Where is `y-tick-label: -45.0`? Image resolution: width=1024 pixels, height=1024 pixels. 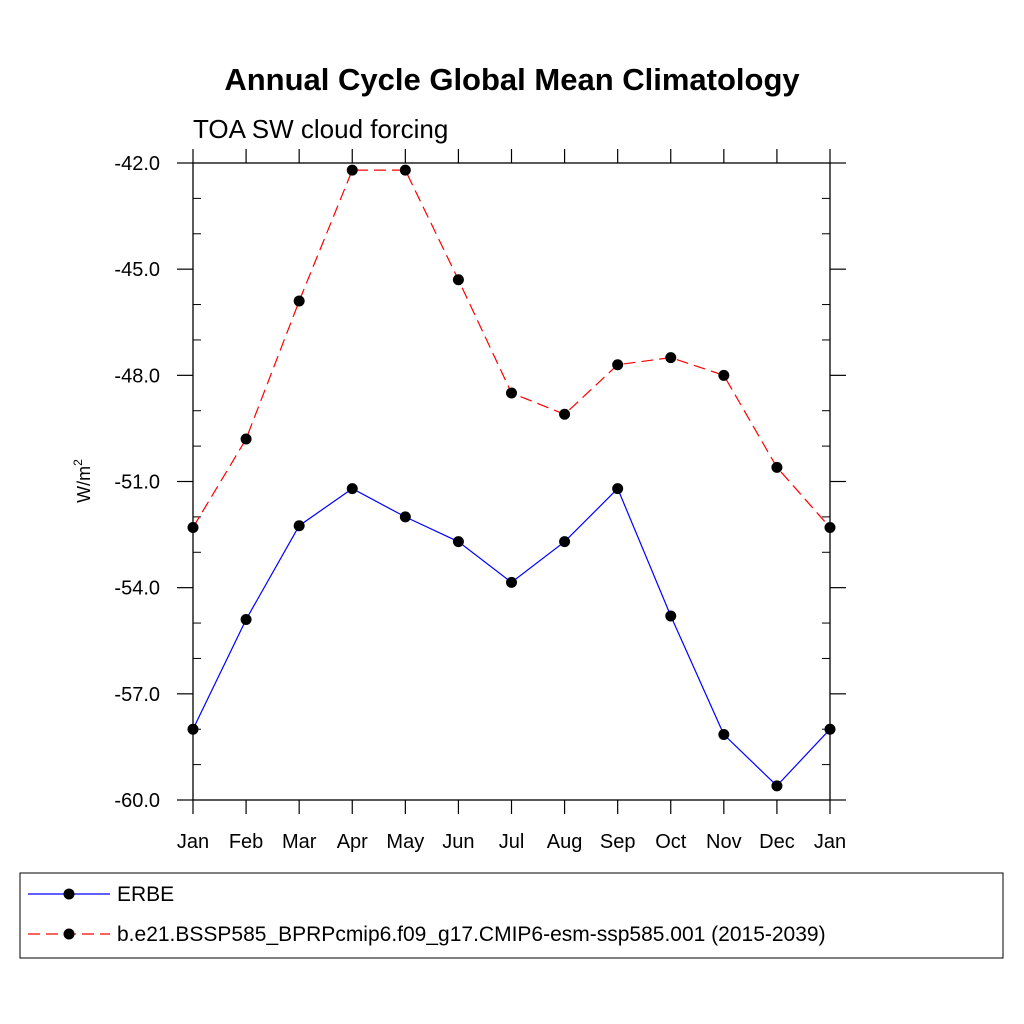
y-tick-label: -45.0 is located at coordinates (137, 270).